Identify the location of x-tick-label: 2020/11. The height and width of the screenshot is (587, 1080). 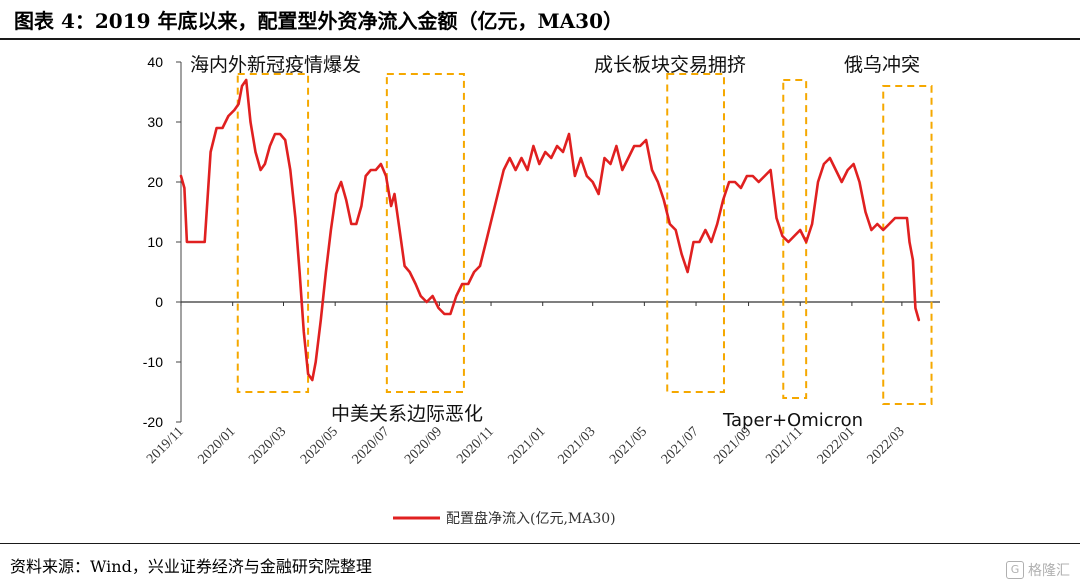
(475, 445).